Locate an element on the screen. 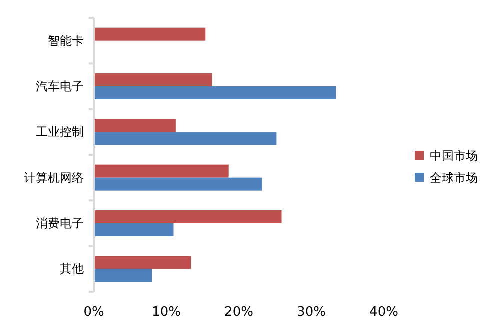  y-tick-label: 智能卡 is located at coordinates (66, 41).